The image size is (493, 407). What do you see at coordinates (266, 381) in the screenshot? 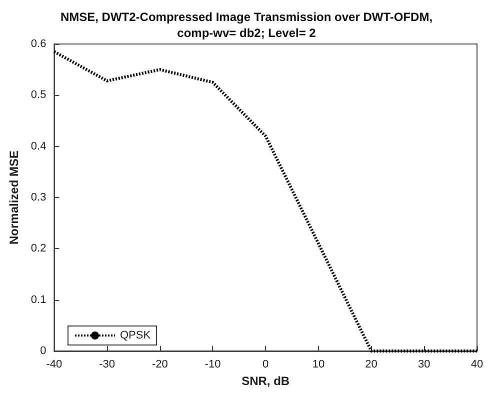
I see `x-axis-title: SNR, dB` at bounding box center [266, 381].